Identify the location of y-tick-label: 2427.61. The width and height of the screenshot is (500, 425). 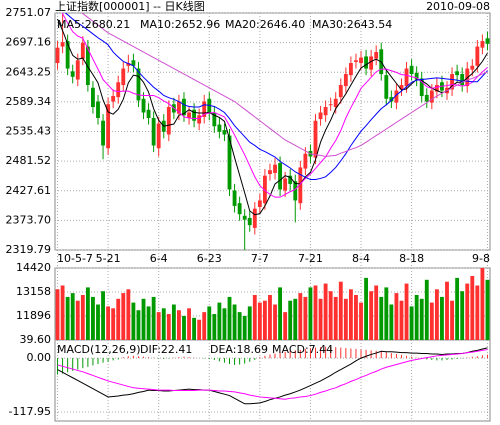
(29, 190).